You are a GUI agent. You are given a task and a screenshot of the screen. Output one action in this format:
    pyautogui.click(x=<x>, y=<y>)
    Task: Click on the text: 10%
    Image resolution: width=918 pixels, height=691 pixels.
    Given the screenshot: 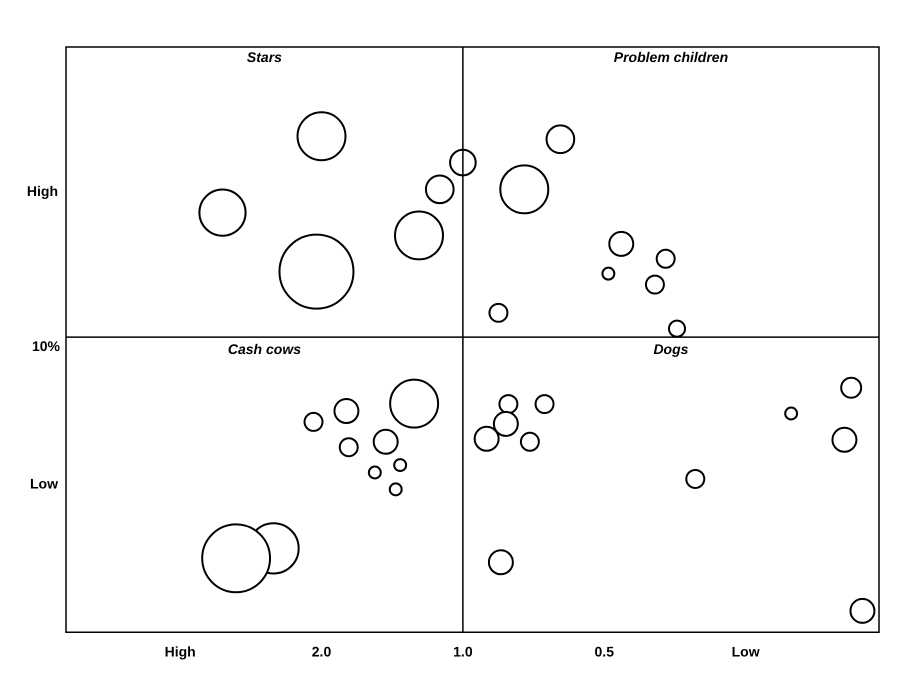 What is the action you would take?
    pyautogui.click(x=46, y=346)
    